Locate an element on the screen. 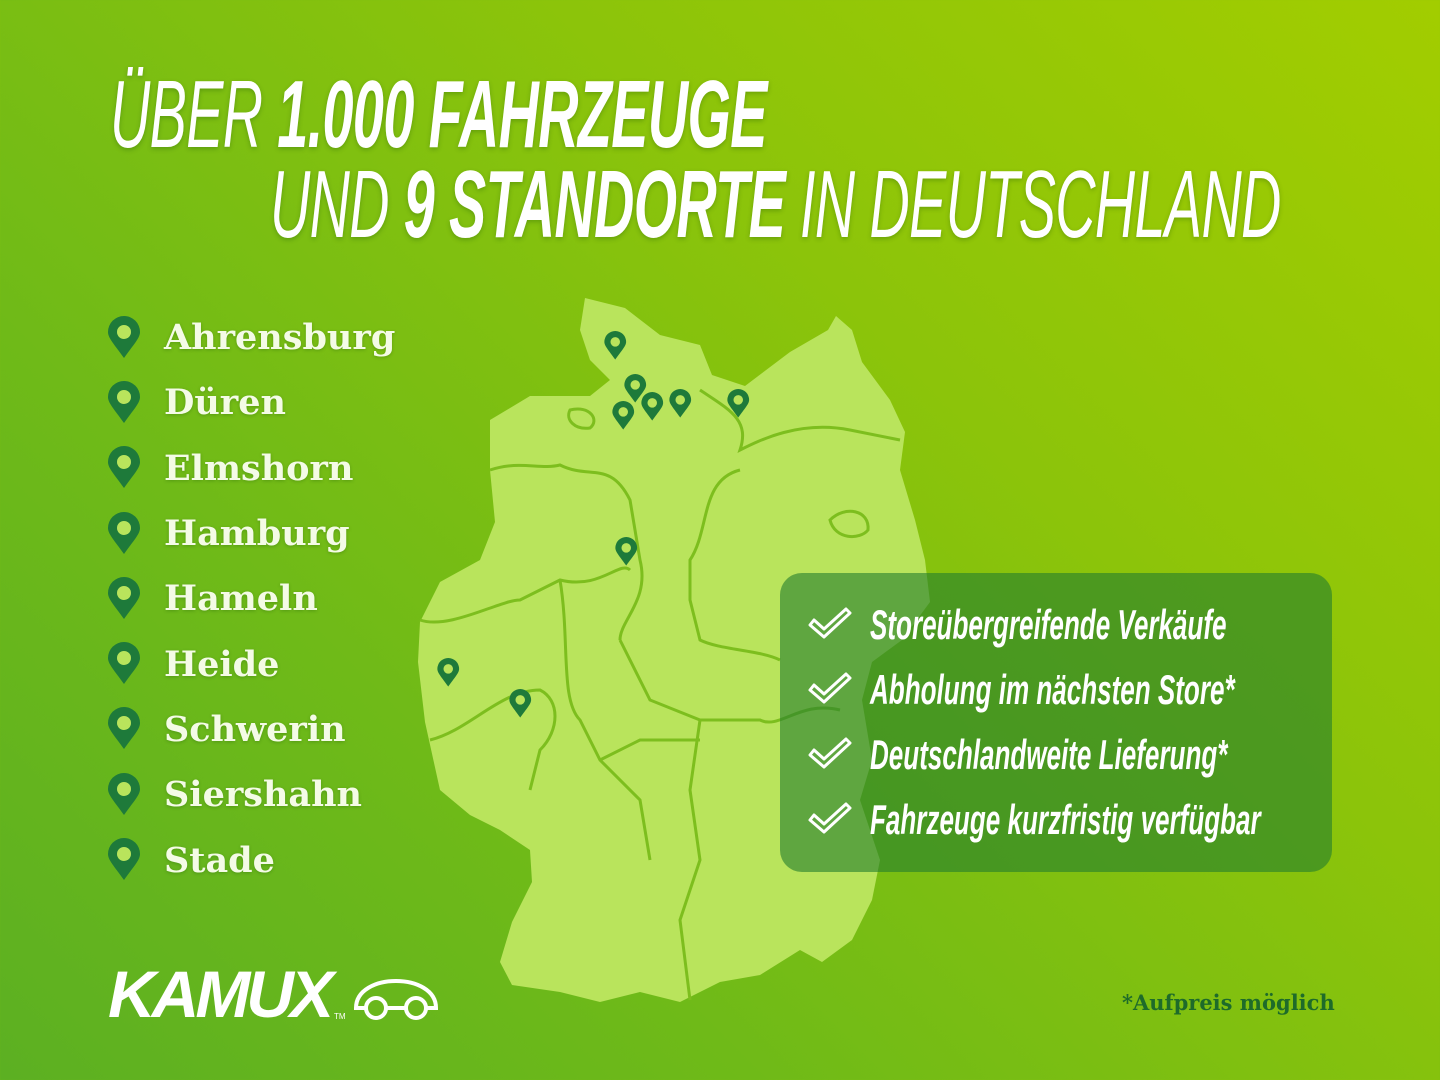 The height and width of the screenshot is (1080, 1440). feature-item: Storeübergreifende Verkäufe is located at coordinates (1123, 625).